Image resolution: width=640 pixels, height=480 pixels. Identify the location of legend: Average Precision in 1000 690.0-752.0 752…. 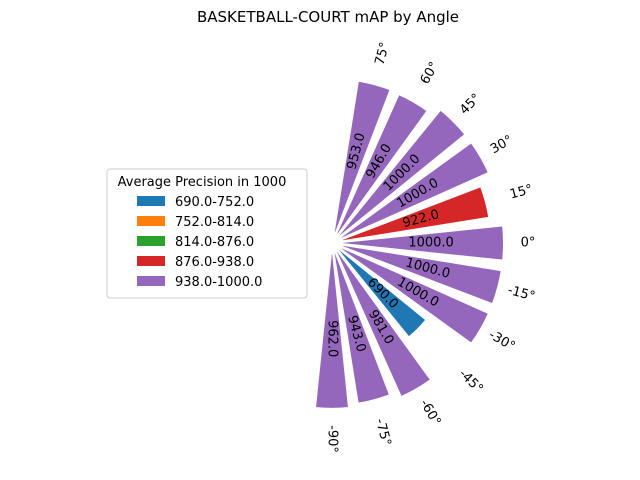
(207, 233).